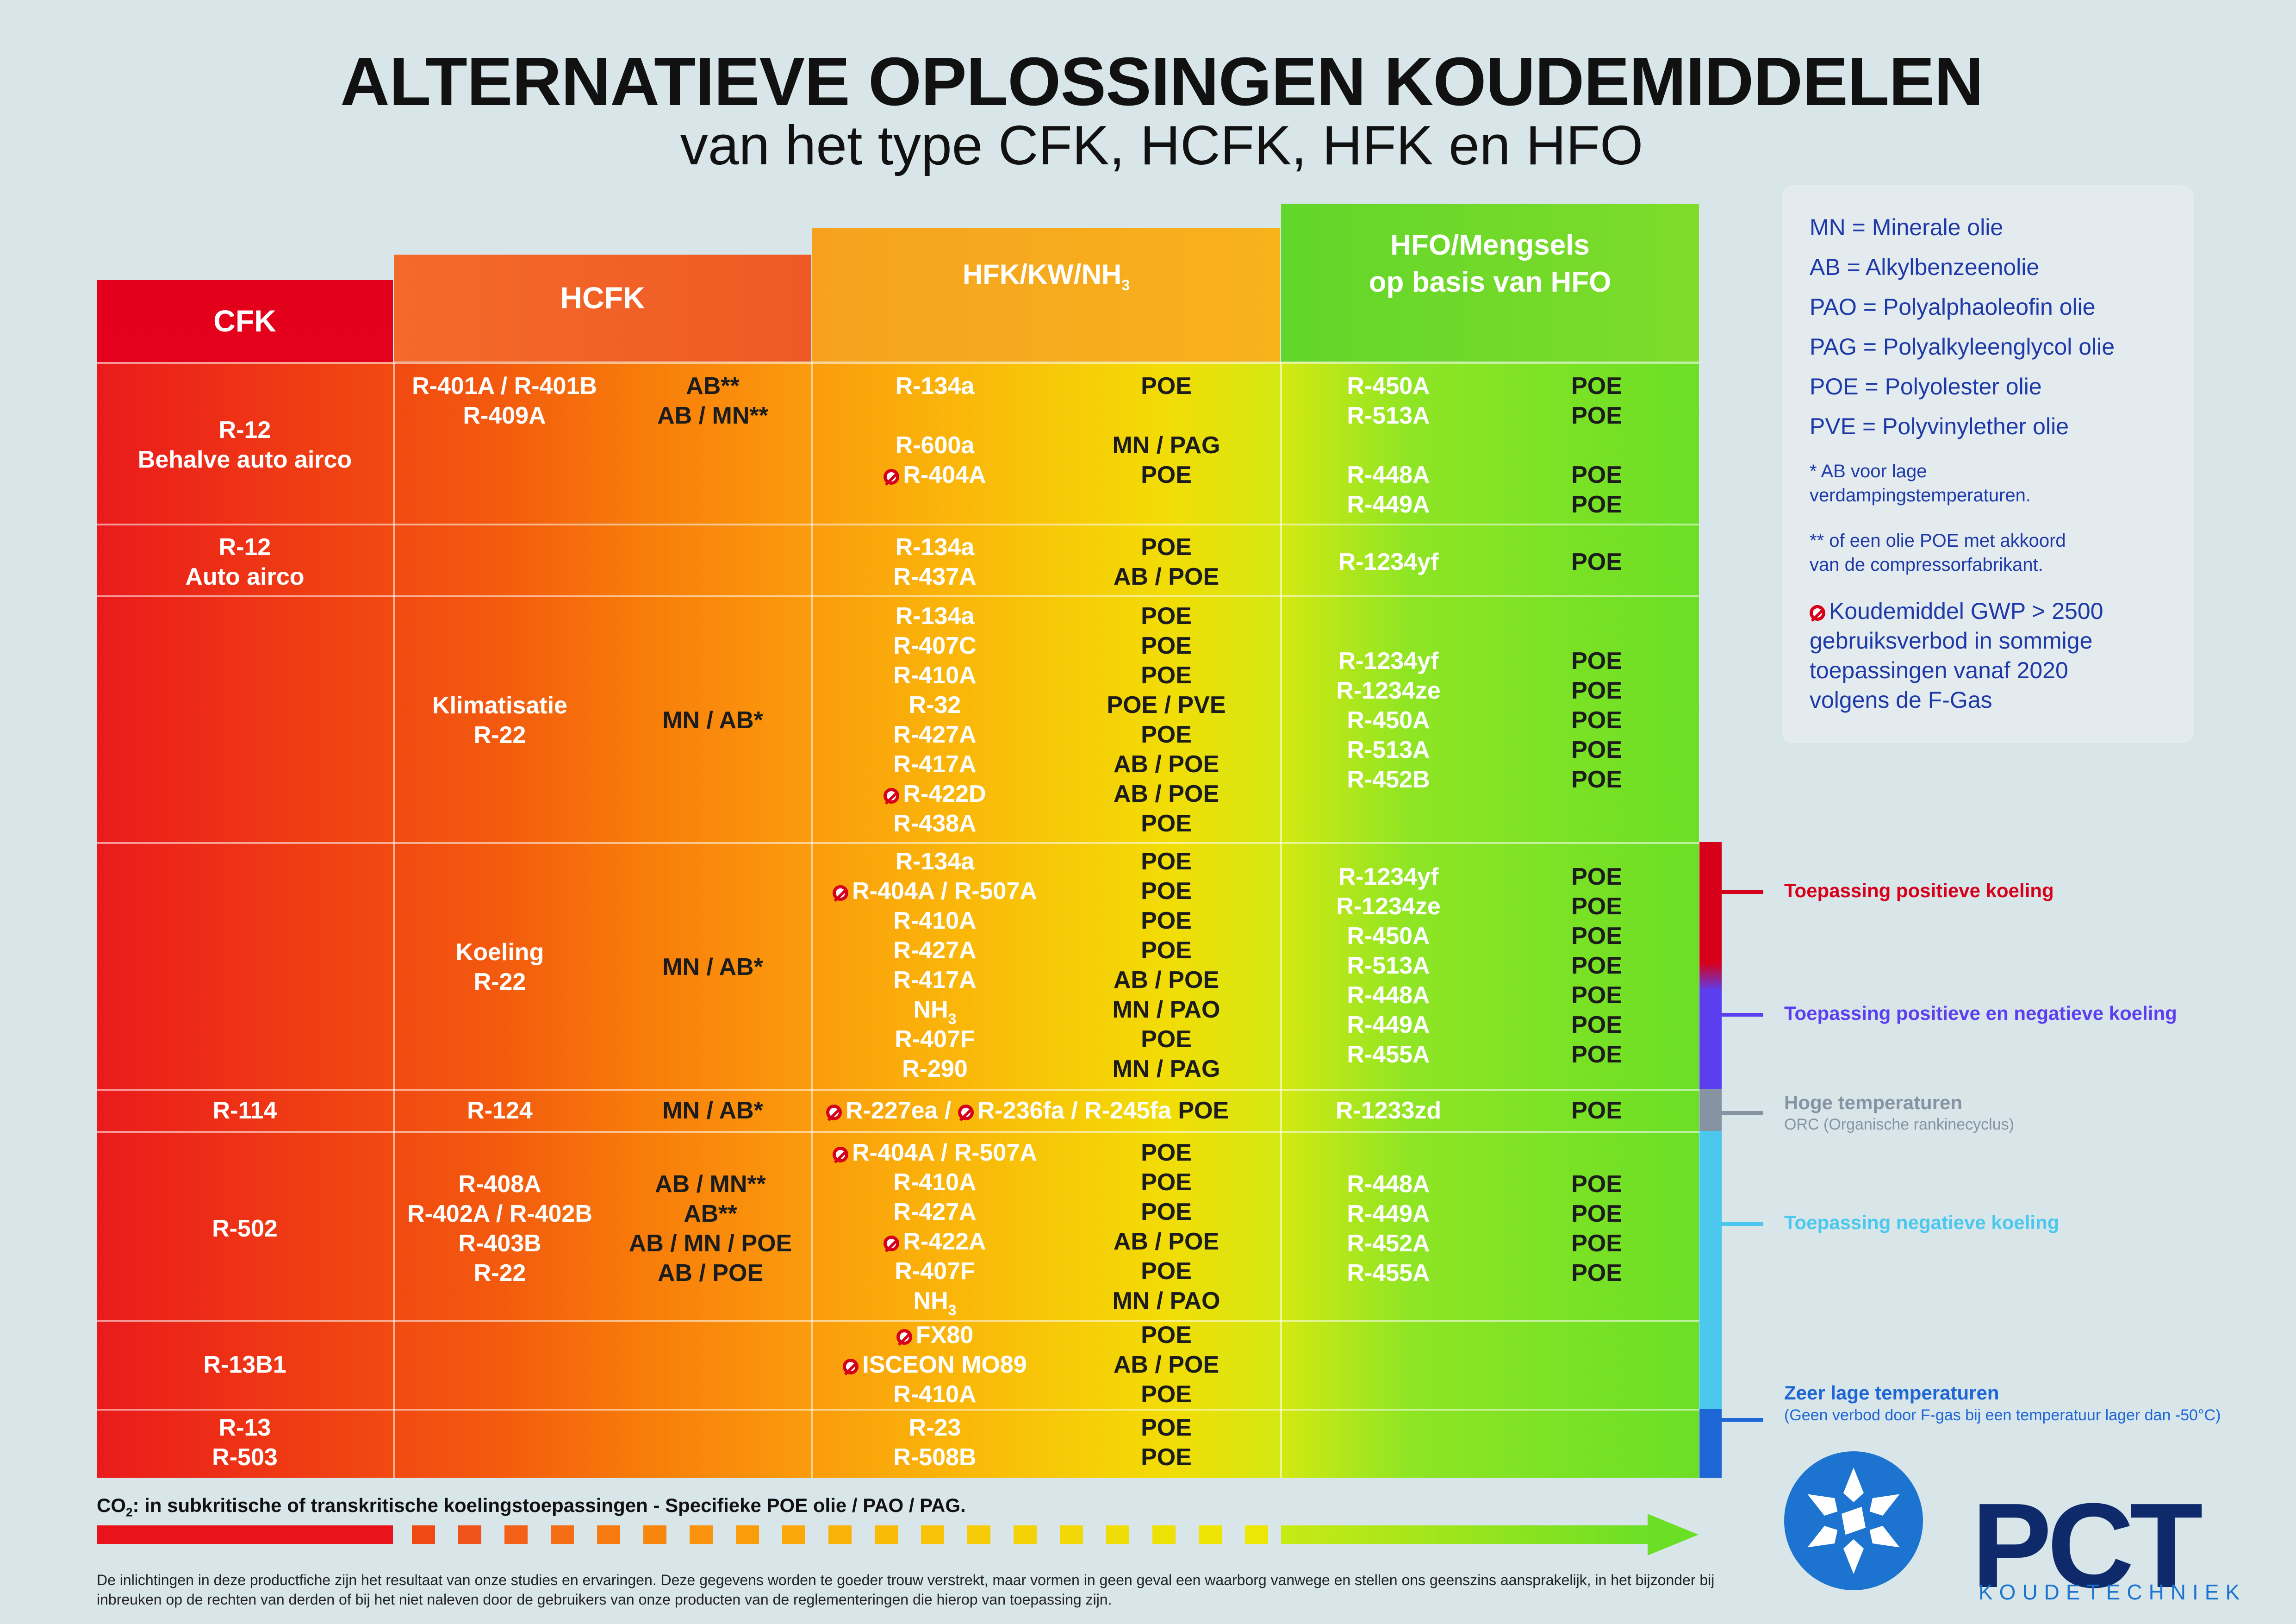  Describe the element at coordinates (1166, 965) in the screenshot. I see `table-cell: POE POE POE POE AB / POE MN / PAO POE MN / PAG` at that location.